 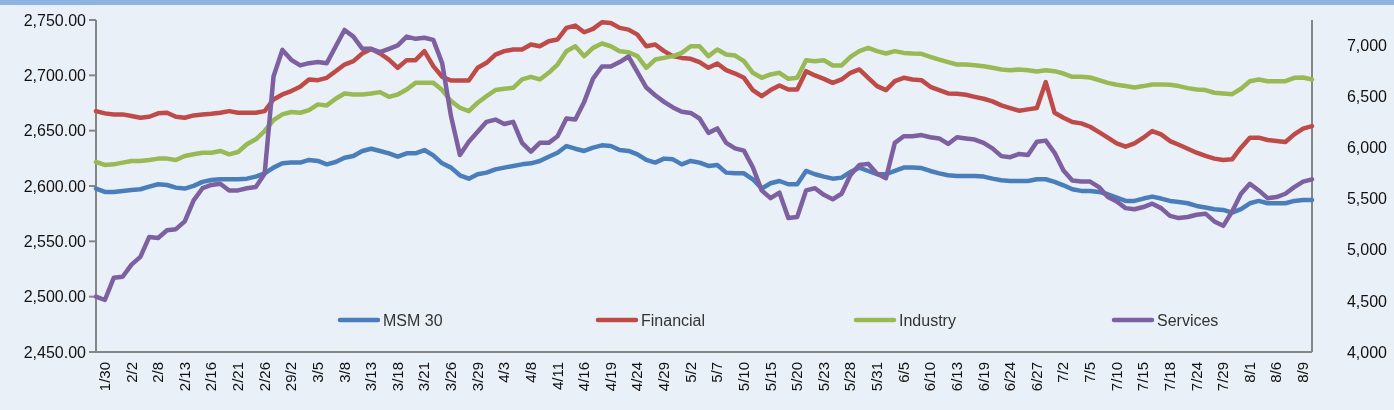 I want to click on x-tick-label: 4/16, so click(x=584, y=377).